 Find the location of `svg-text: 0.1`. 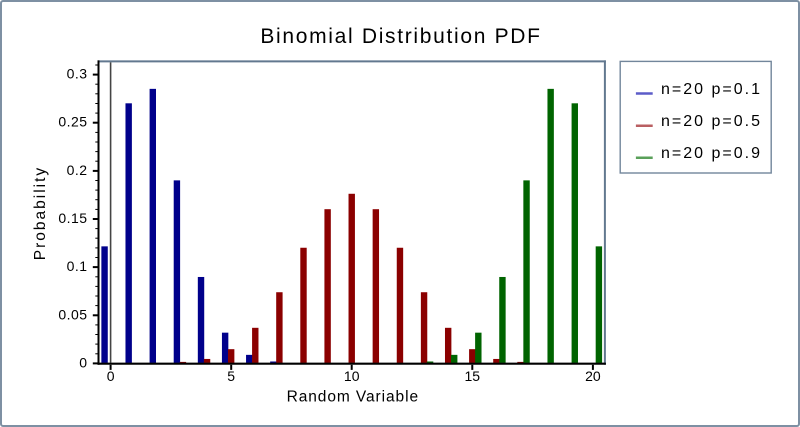

svg-text: 0.1 is located at coordinates (77, 266).